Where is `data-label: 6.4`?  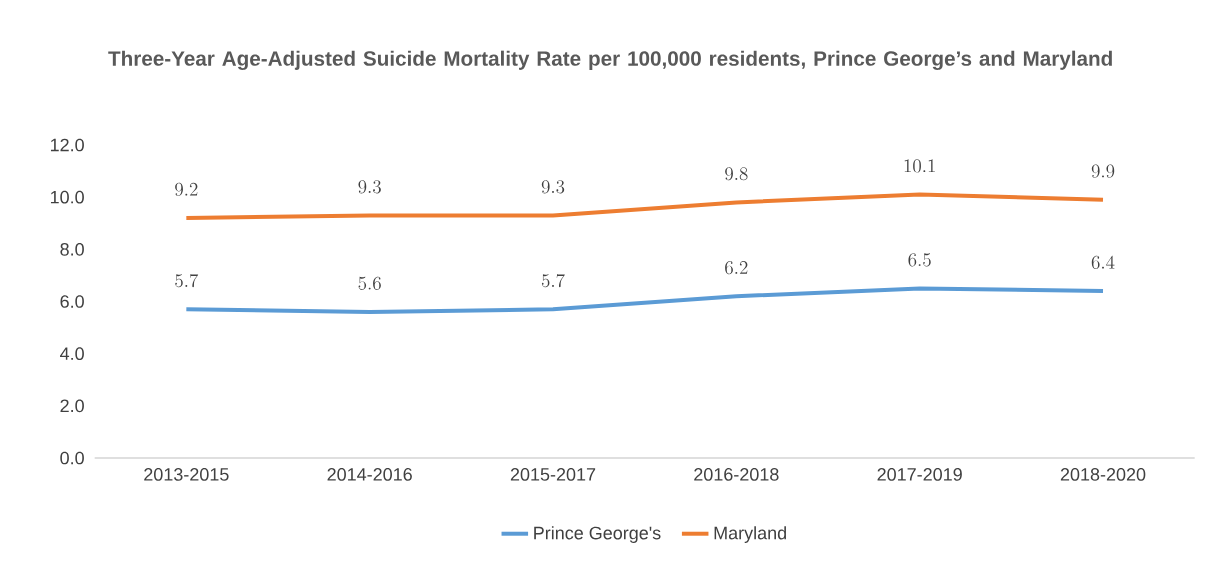
data-label: 6.4 is located at coordinates (1103, 262).